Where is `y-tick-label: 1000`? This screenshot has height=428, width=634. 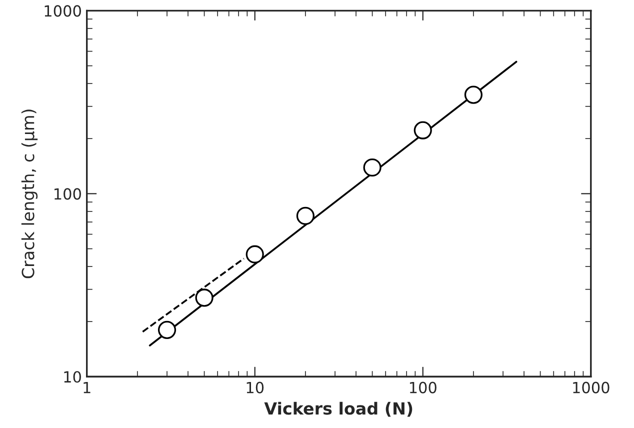
y-tick-label: 1000 is located at coordinates (62, 11).